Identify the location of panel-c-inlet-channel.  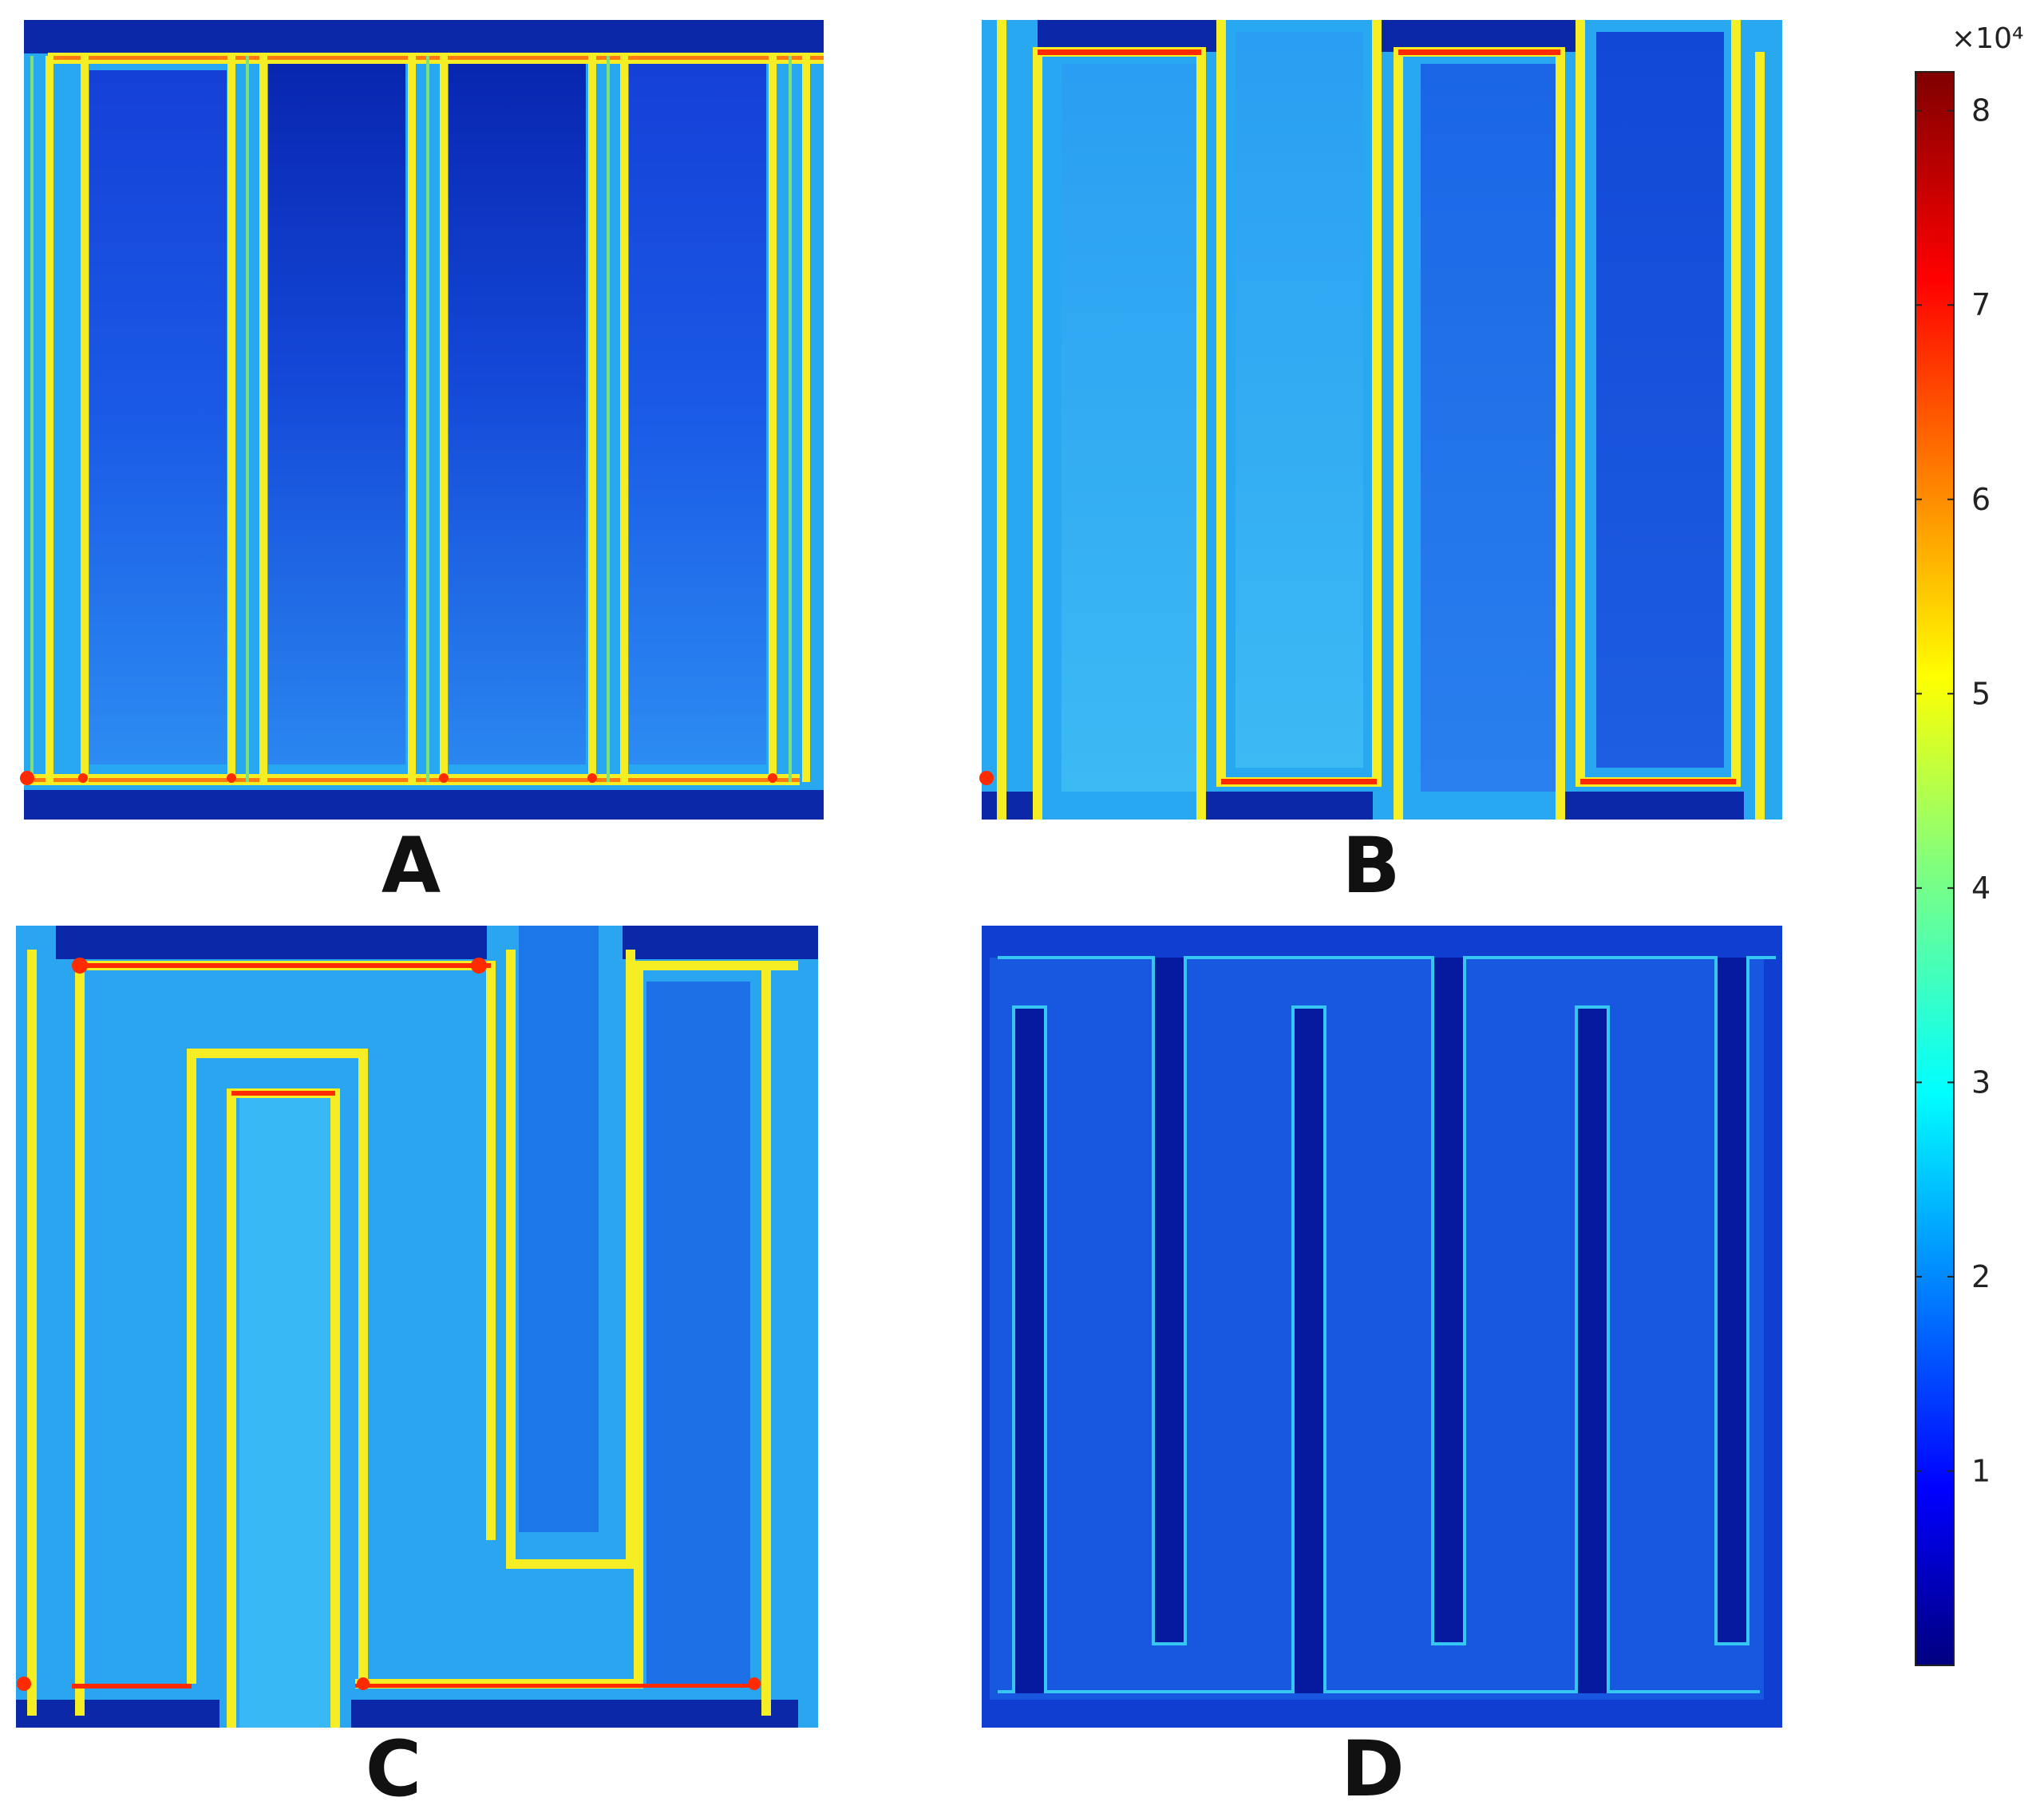
(559, 1229).